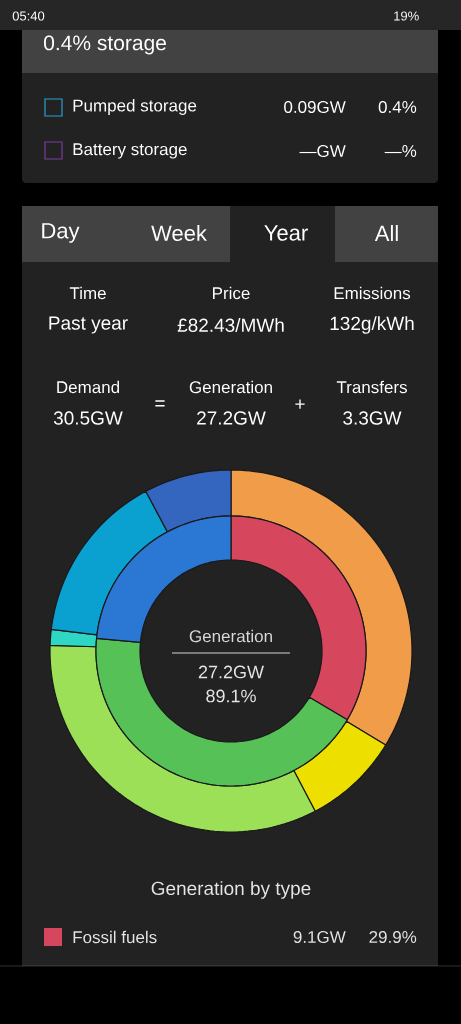 Image resolution: width=461 pixels, height=1024 pixels. I want to click on text: —GW, so click(322, 151).